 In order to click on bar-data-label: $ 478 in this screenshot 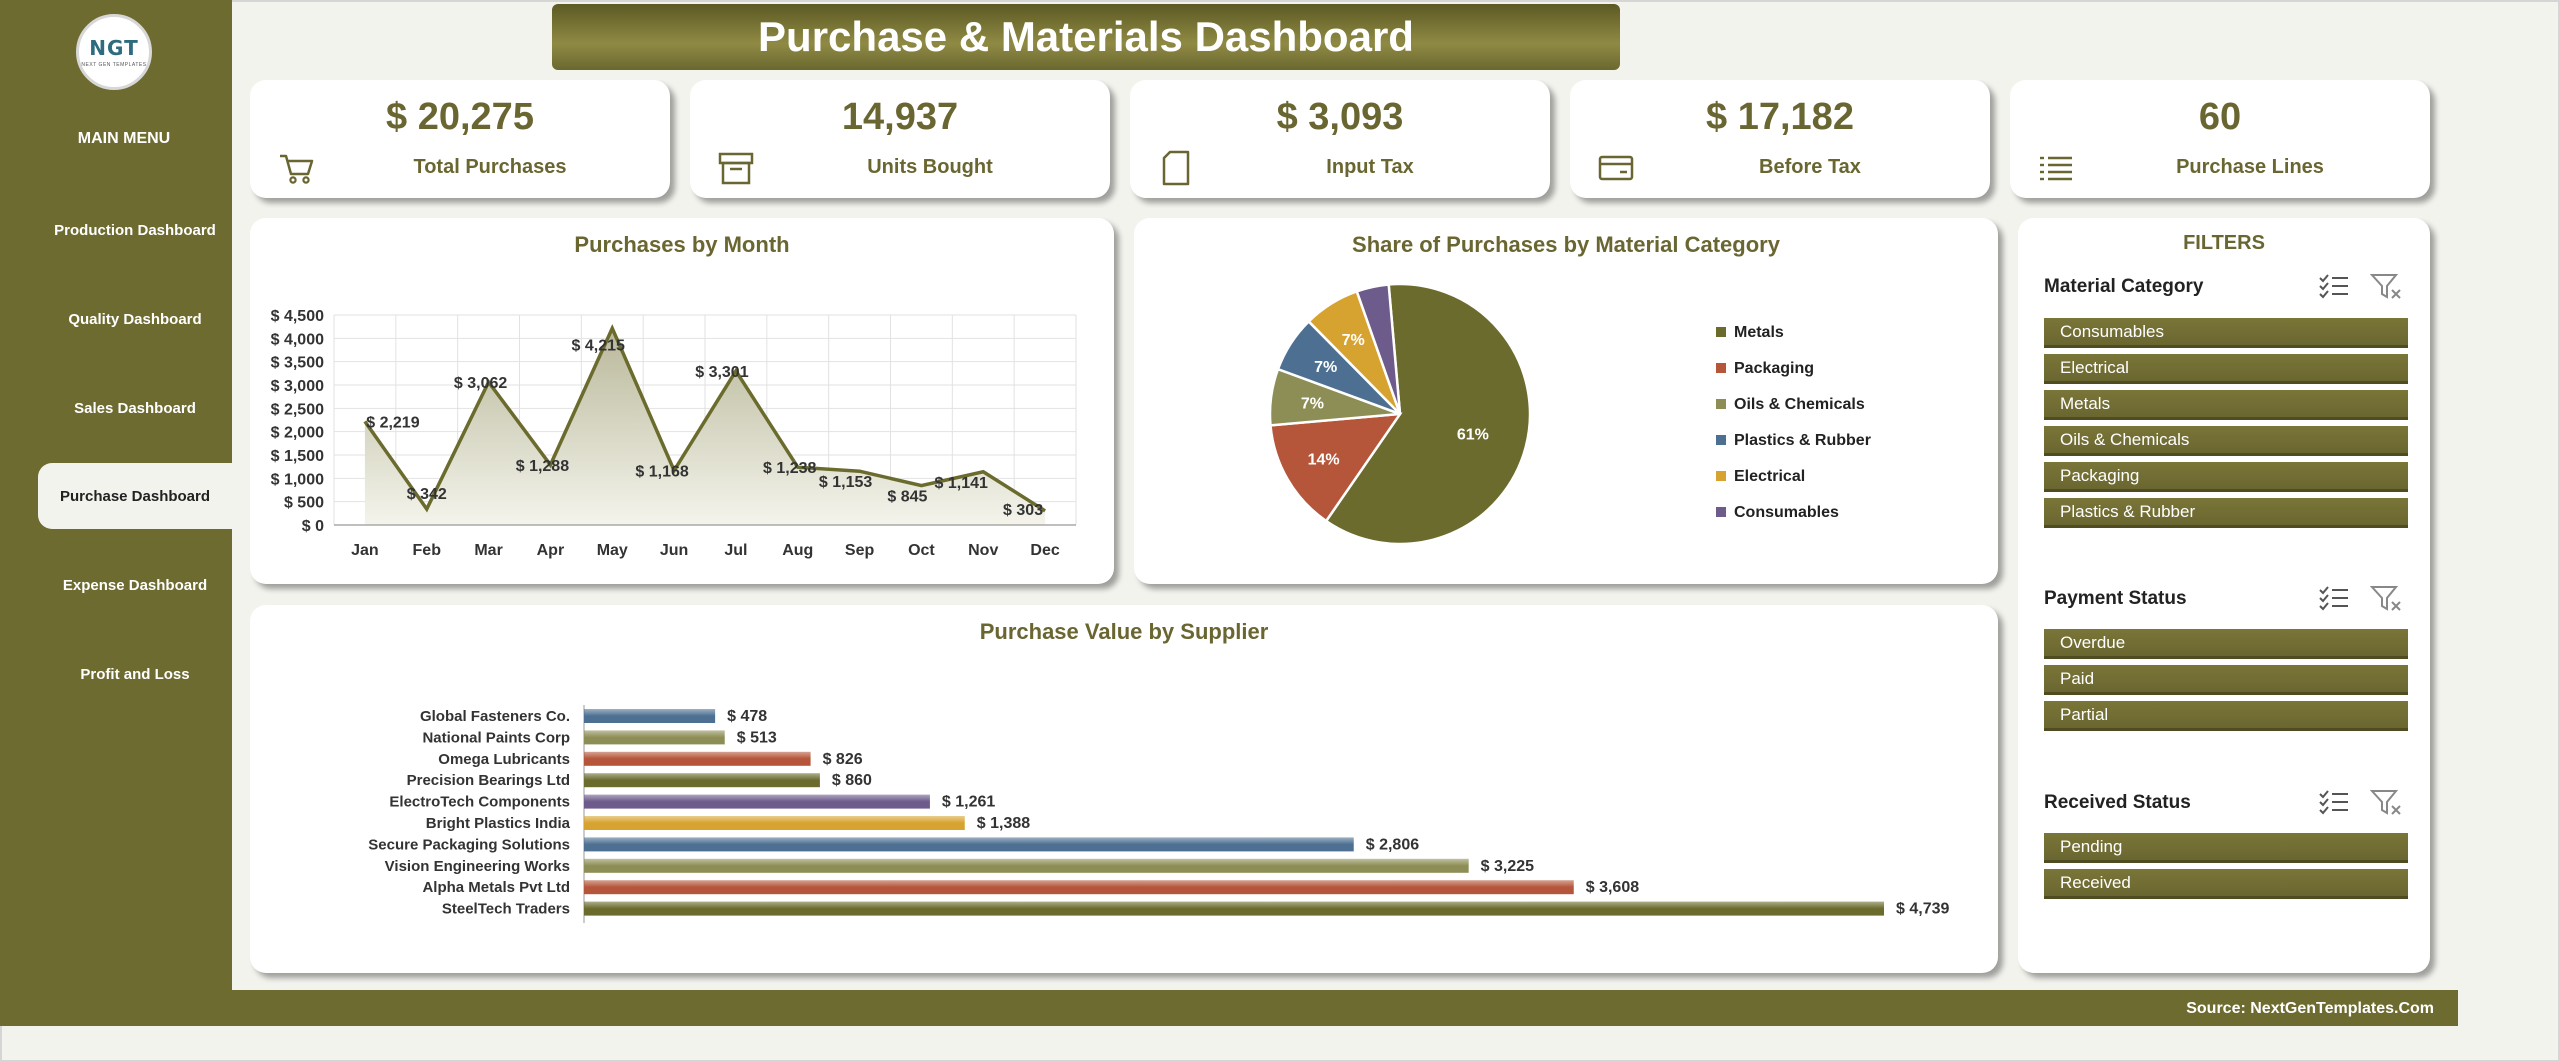, I will do `click(747, 716)`.